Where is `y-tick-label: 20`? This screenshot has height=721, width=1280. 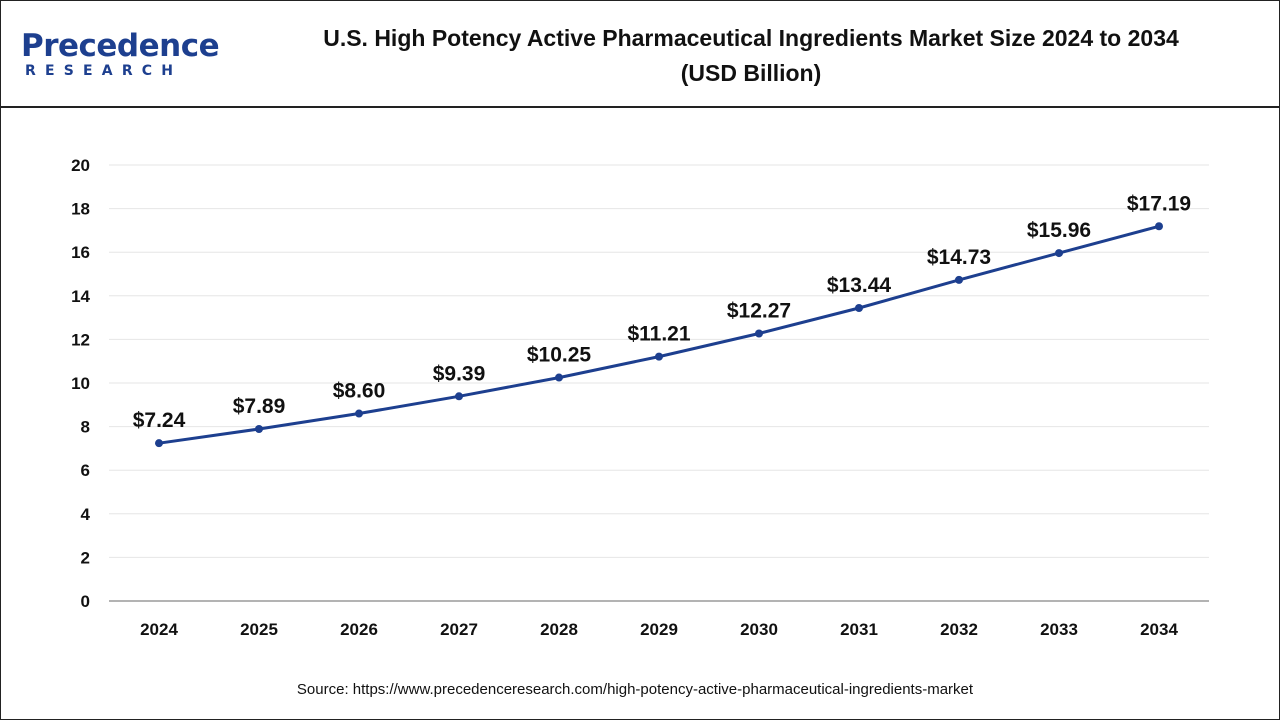 y-tick-label: 20 is located at coordinates (80, 165).